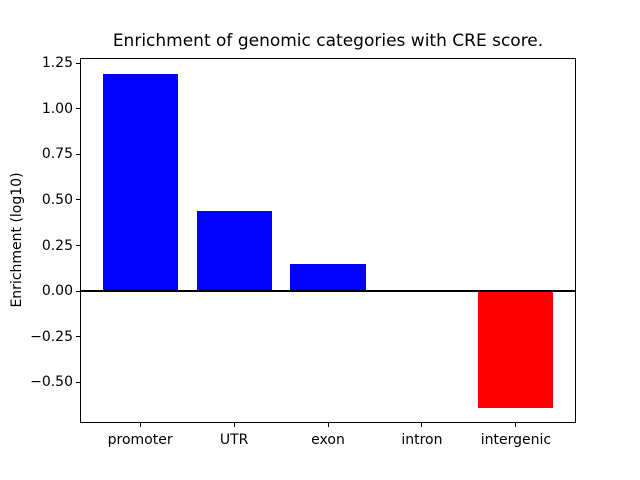 The height and width of the screenshot is (480, 640). Describe the element at coordinates (234, 251) in the screenshot. I see `bar-UTR` at that location.